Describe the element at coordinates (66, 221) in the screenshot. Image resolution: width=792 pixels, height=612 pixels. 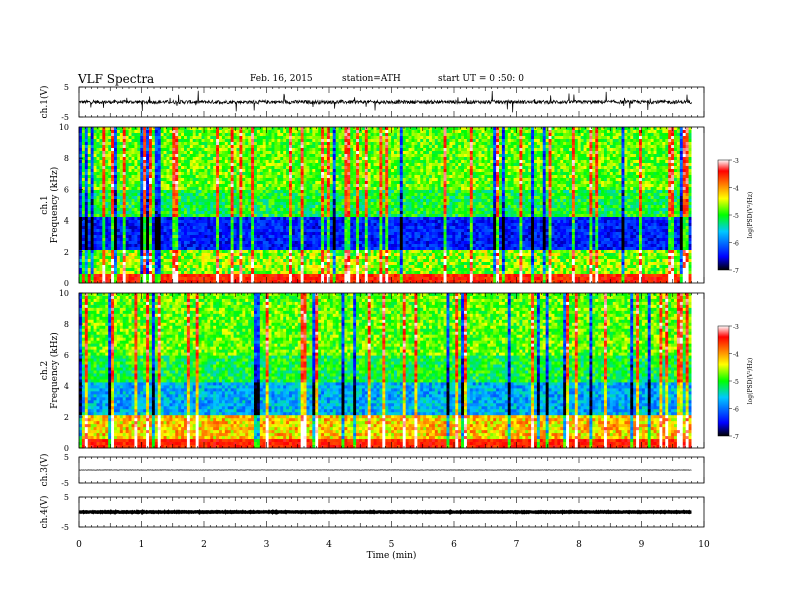
I see `ch1-spectrogram-ytick-2: 4` at that location.